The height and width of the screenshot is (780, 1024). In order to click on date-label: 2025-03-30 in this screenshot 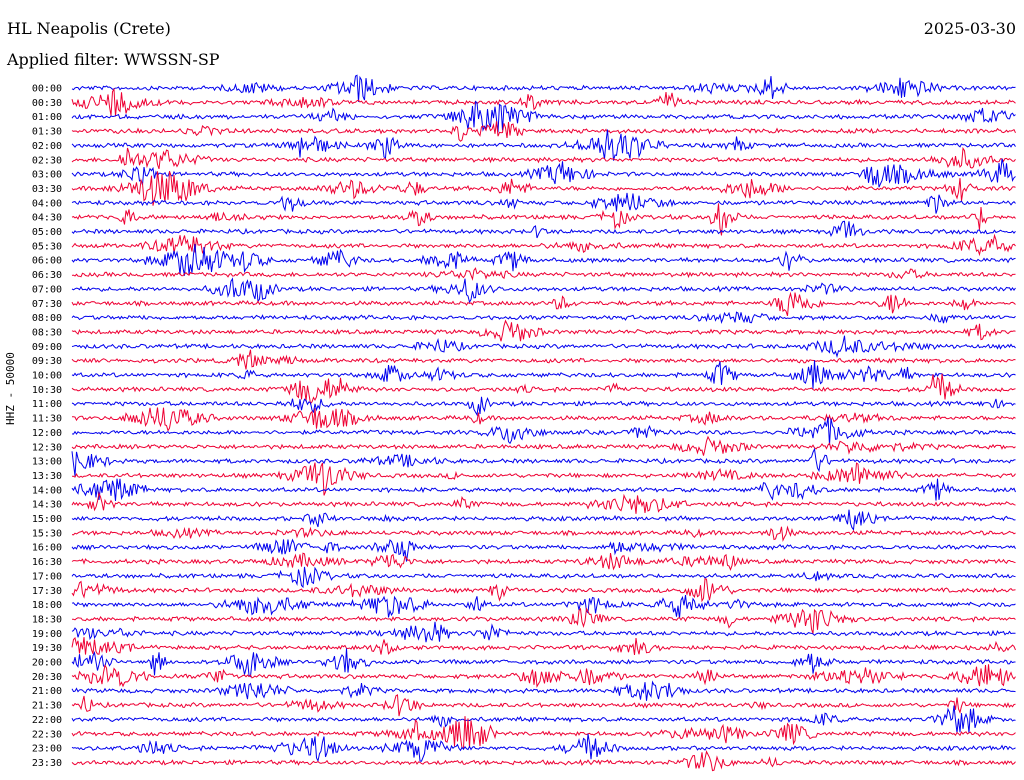, I will do `click(969, 28)`.